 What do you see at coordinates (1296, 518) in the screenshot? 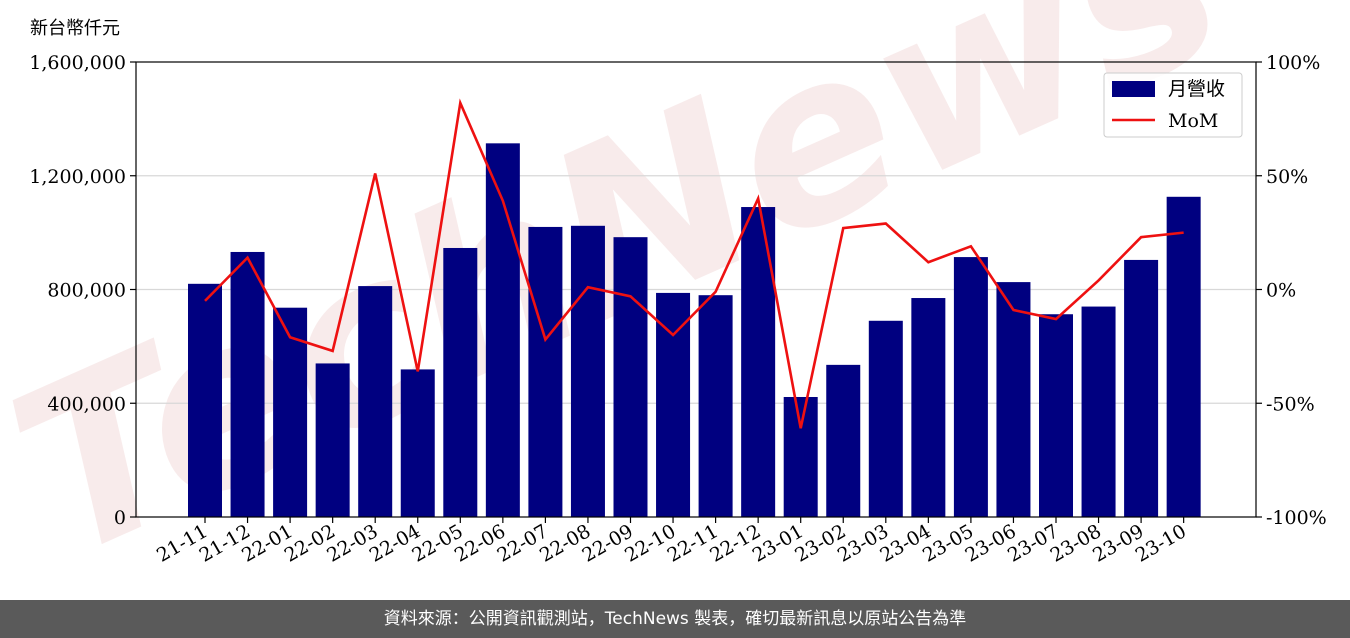
I see `right-tick-label: -100%` at bounding box center [1296, 518].